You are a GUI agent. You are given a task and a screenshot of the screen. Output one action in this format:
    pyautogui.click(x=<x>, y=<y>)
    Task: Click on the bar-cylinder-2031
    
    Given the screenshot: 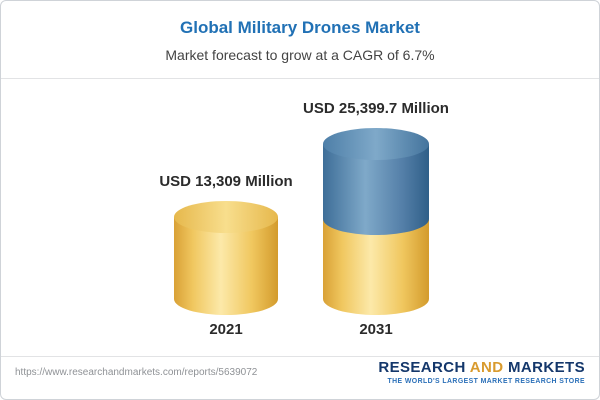 What is the action you would take?
    pyautogui.click(x=376, y=221)
    